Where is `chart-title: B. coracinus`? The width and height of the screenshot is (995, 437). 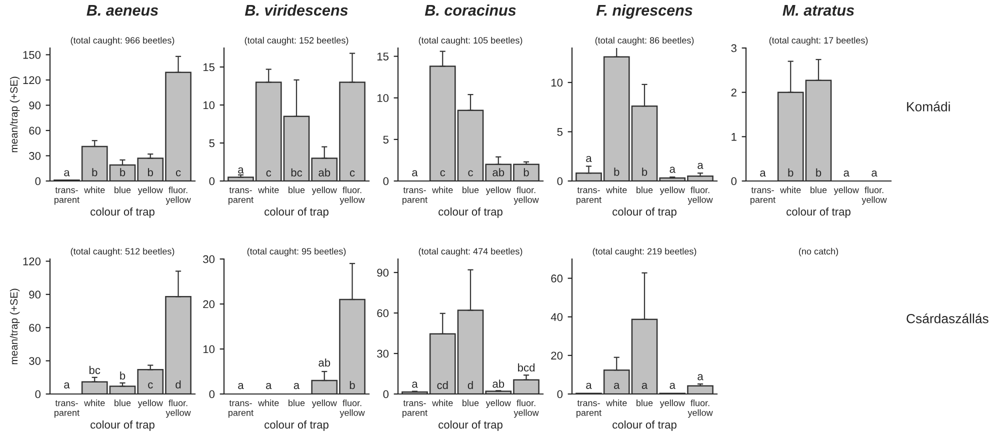
chart-title: B. coracinus is located at coordinates (470, 10).